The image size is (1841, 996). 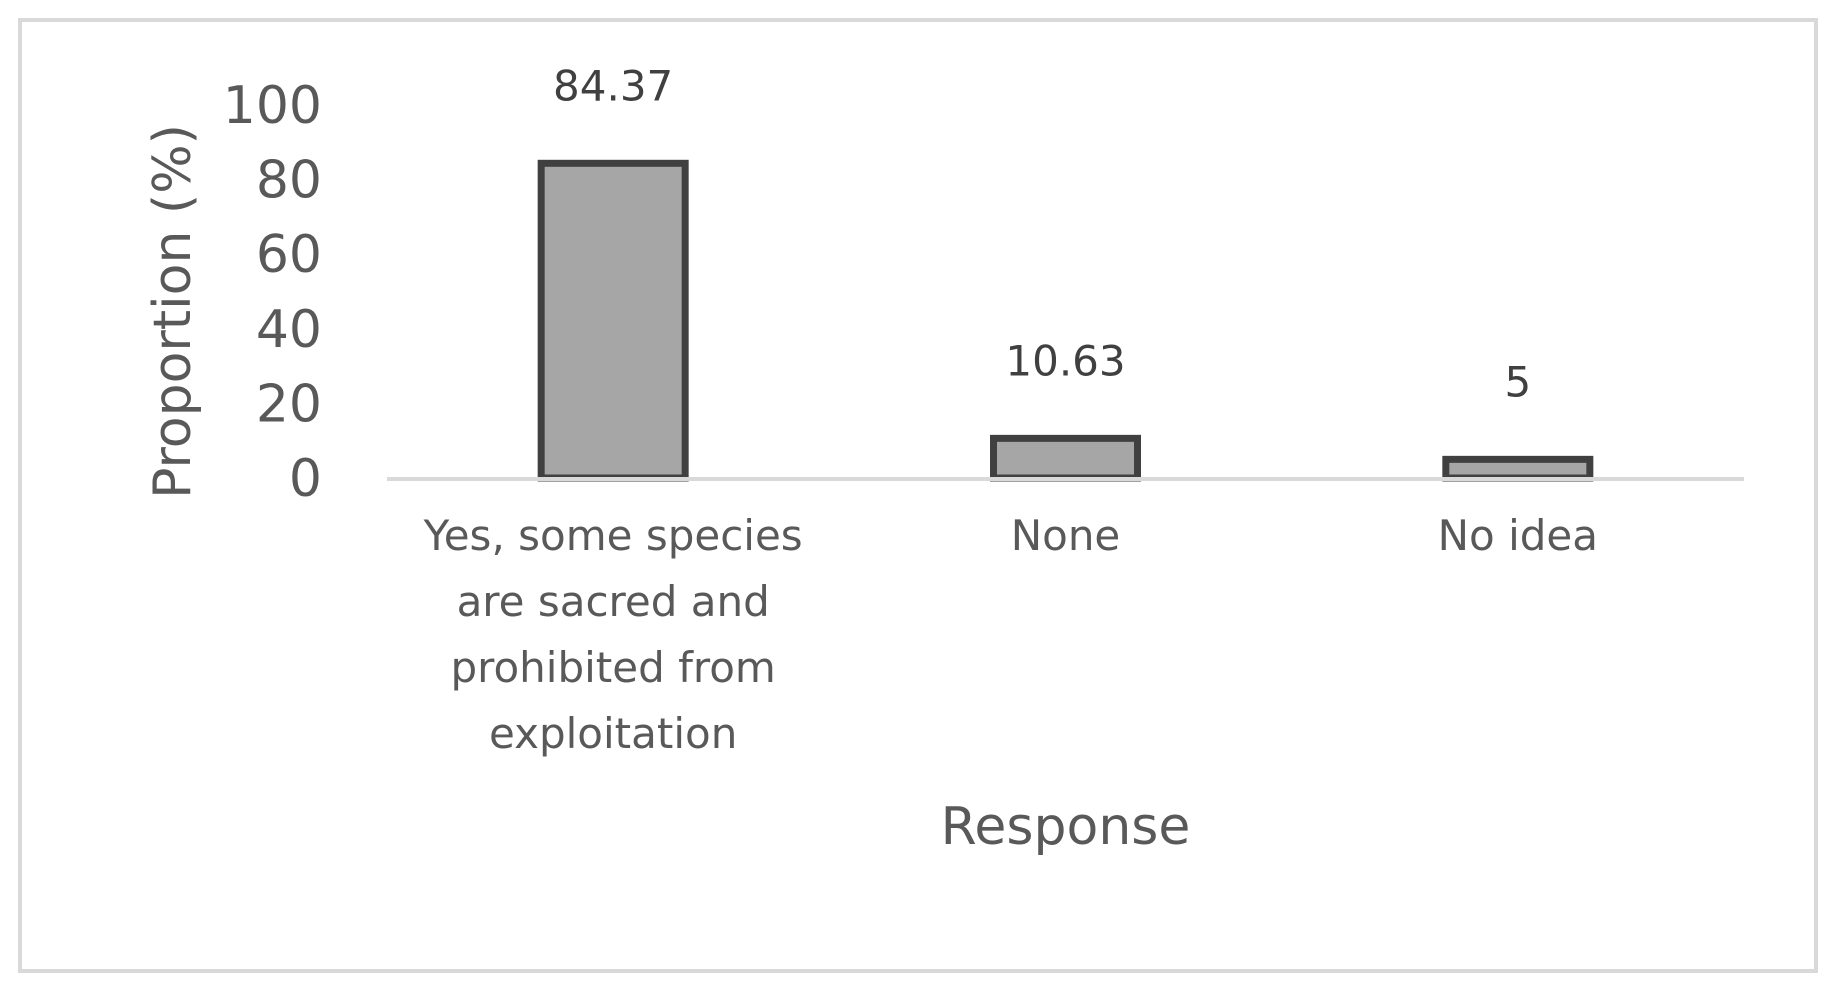 What do you see at coordinates (1518, 535) in the screenshot?
I see `x-category-label: No idea` at bounding box center [1518, 535].